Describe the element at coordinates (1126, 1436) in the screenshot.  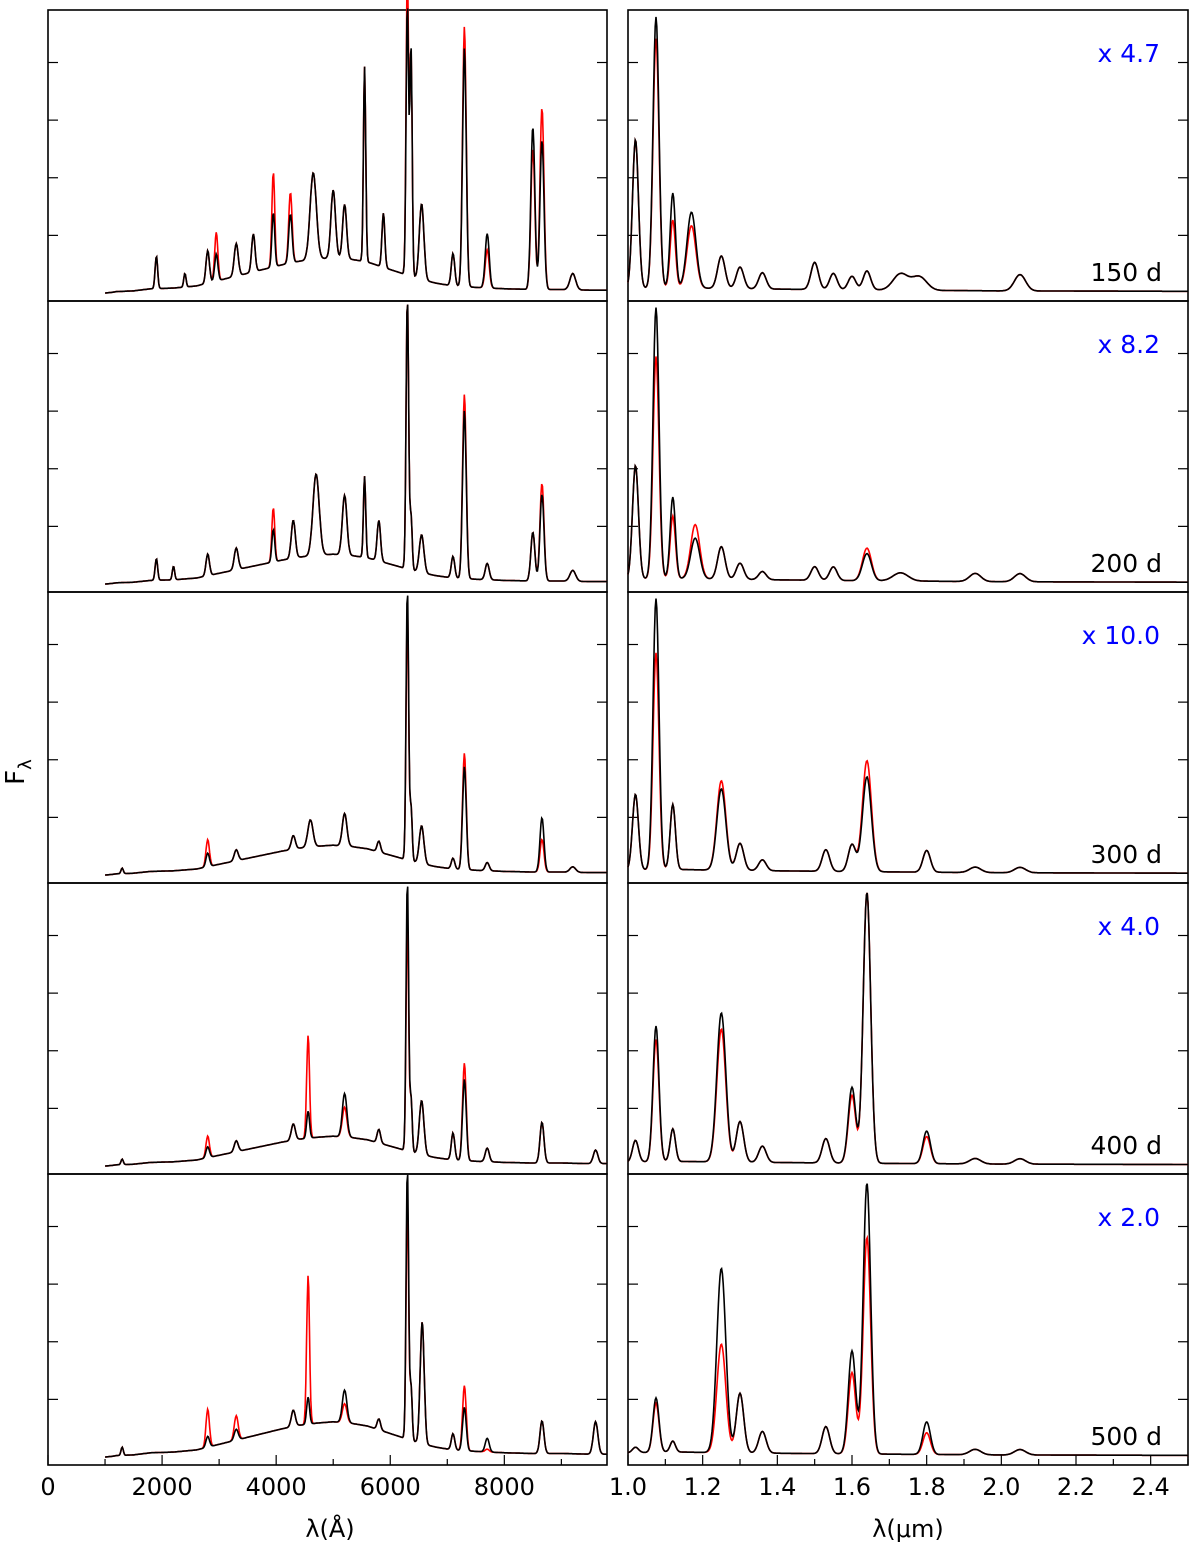
I see `epoch-label: 500 d` at that location.